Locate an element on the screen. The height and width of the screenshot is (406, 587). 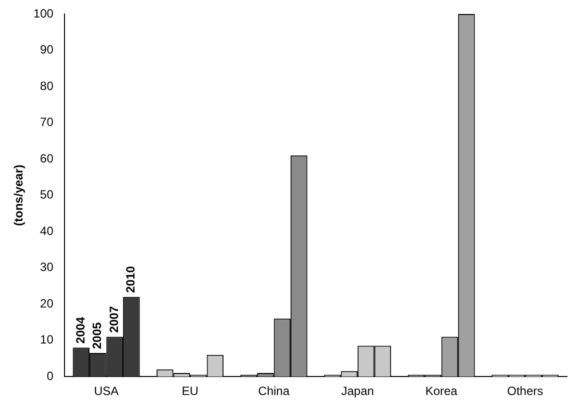
text: 2004 is located at coordinates (80, 330).